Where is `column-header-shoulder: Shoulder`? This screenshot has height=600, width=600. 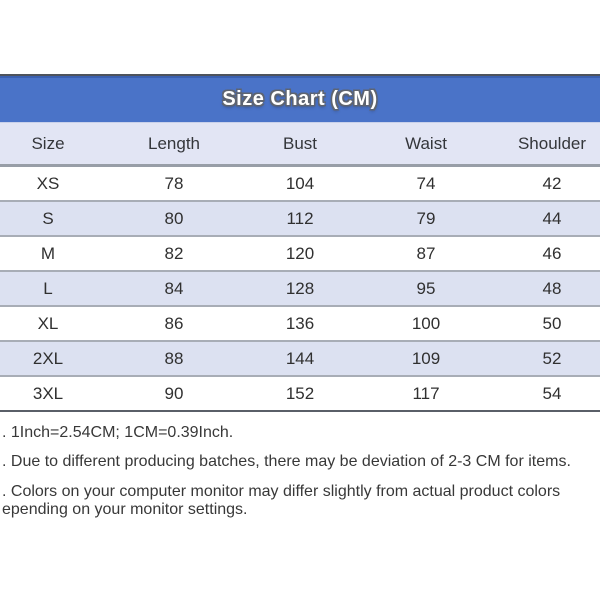 column-header-shoulder: Shoulder is located at coordinates (552, 143).